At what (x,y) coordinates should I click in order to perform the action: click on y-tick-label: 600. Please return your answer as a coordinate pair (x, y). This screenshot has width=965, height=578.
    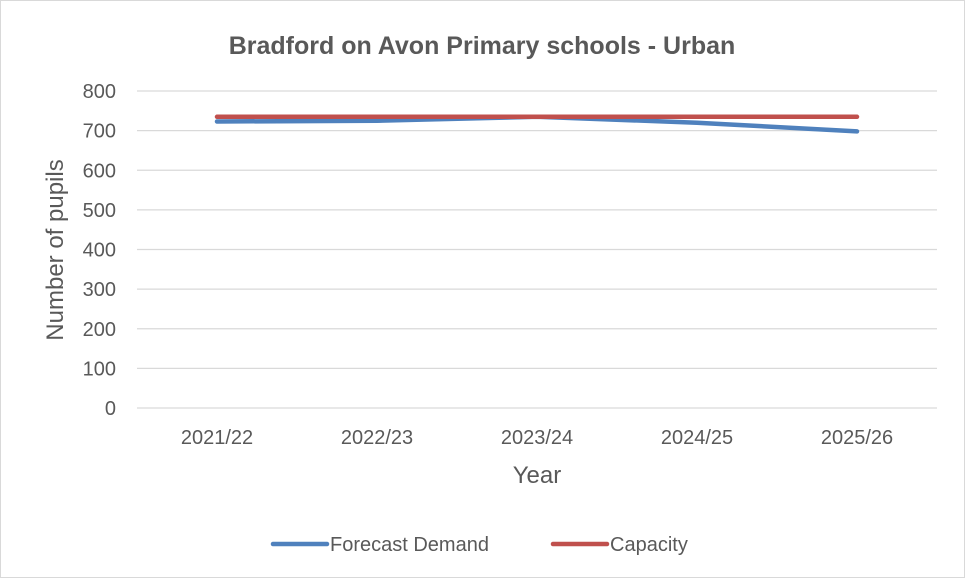
    Looking at the image, I should click on (99, 171).